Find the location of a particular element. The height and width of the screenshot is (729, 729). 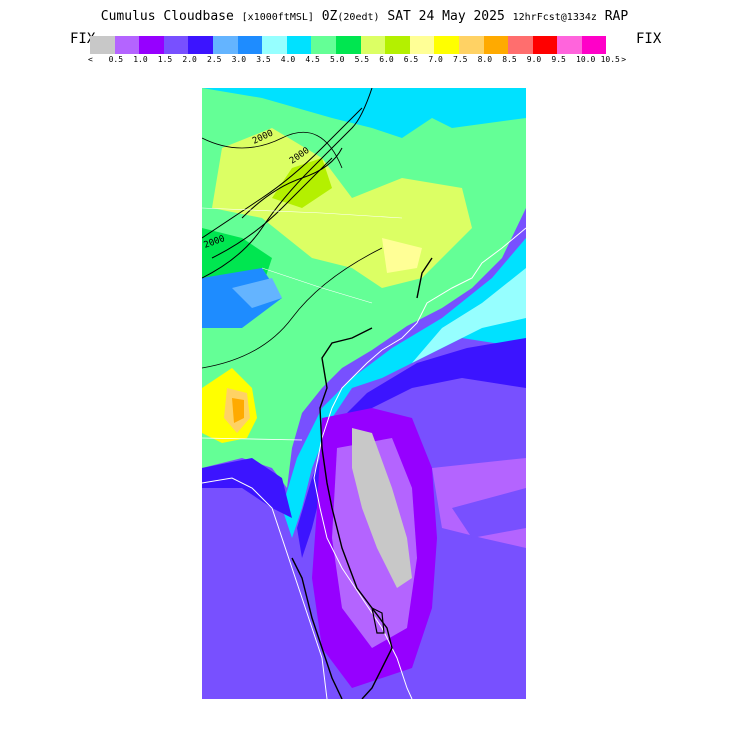

zone-cyan-north is located at coordinates (364, 113).